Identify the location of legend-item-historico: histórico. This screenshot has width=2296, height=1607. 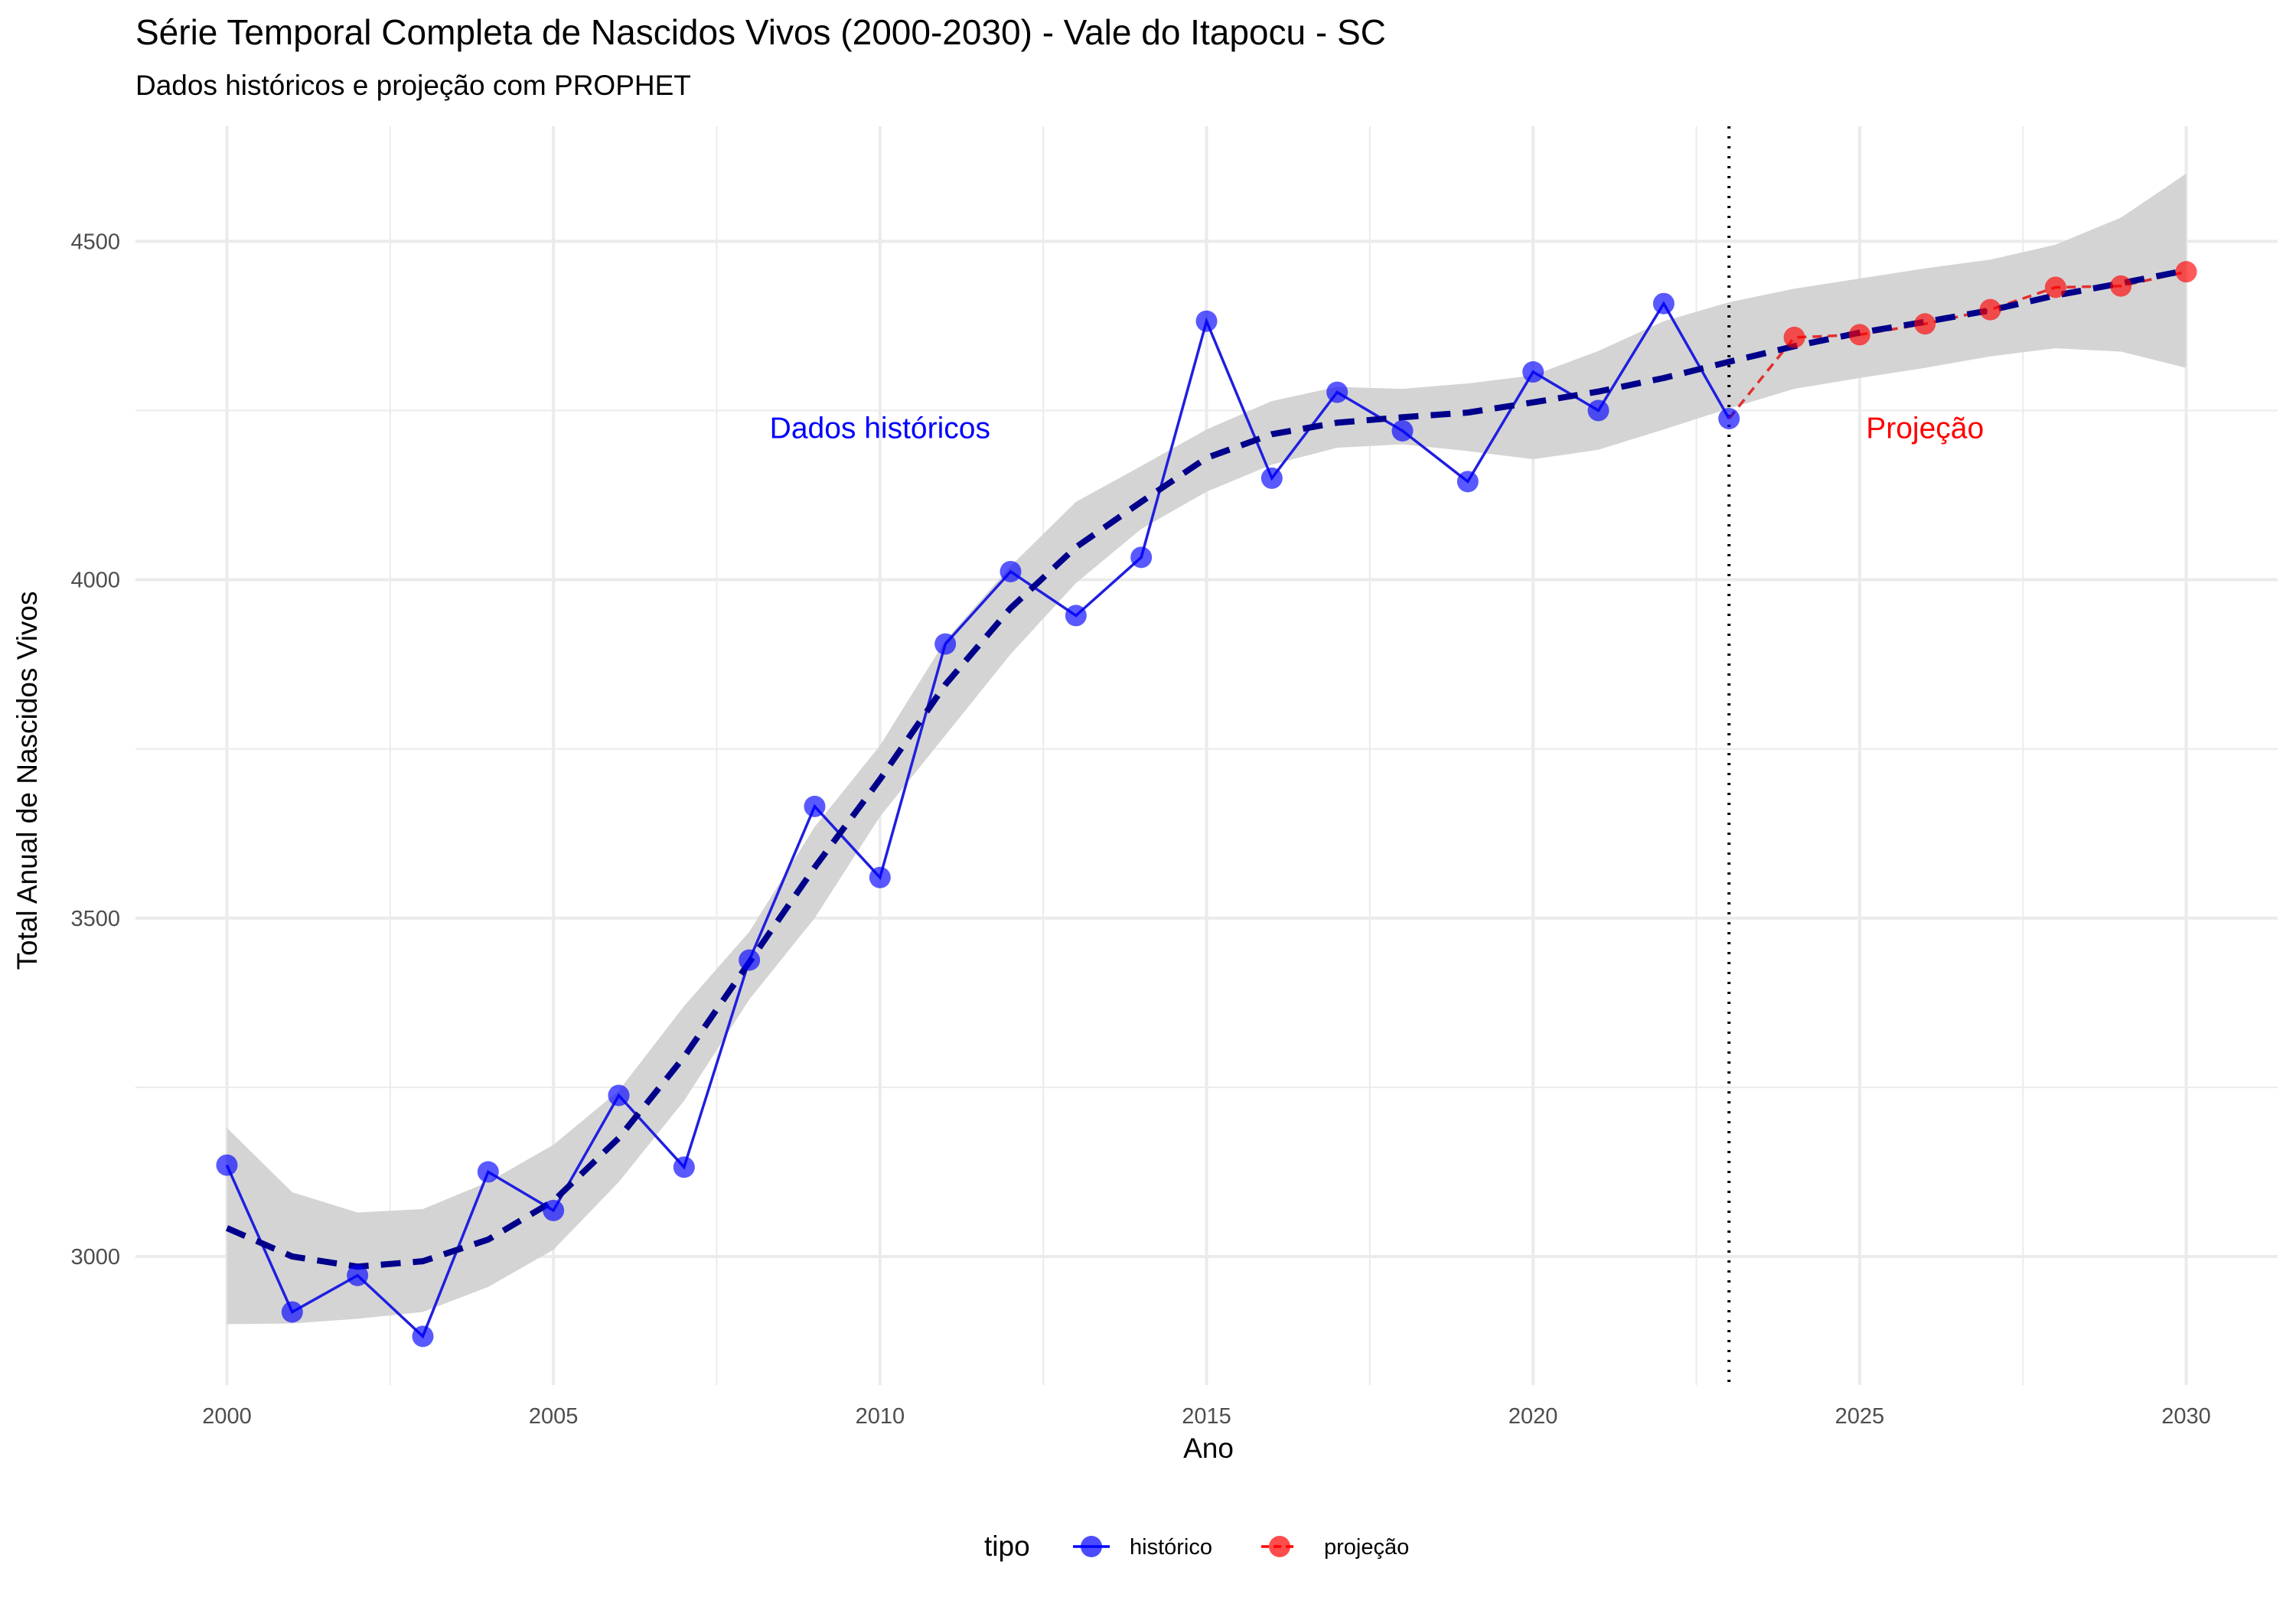
(1142, 1547).